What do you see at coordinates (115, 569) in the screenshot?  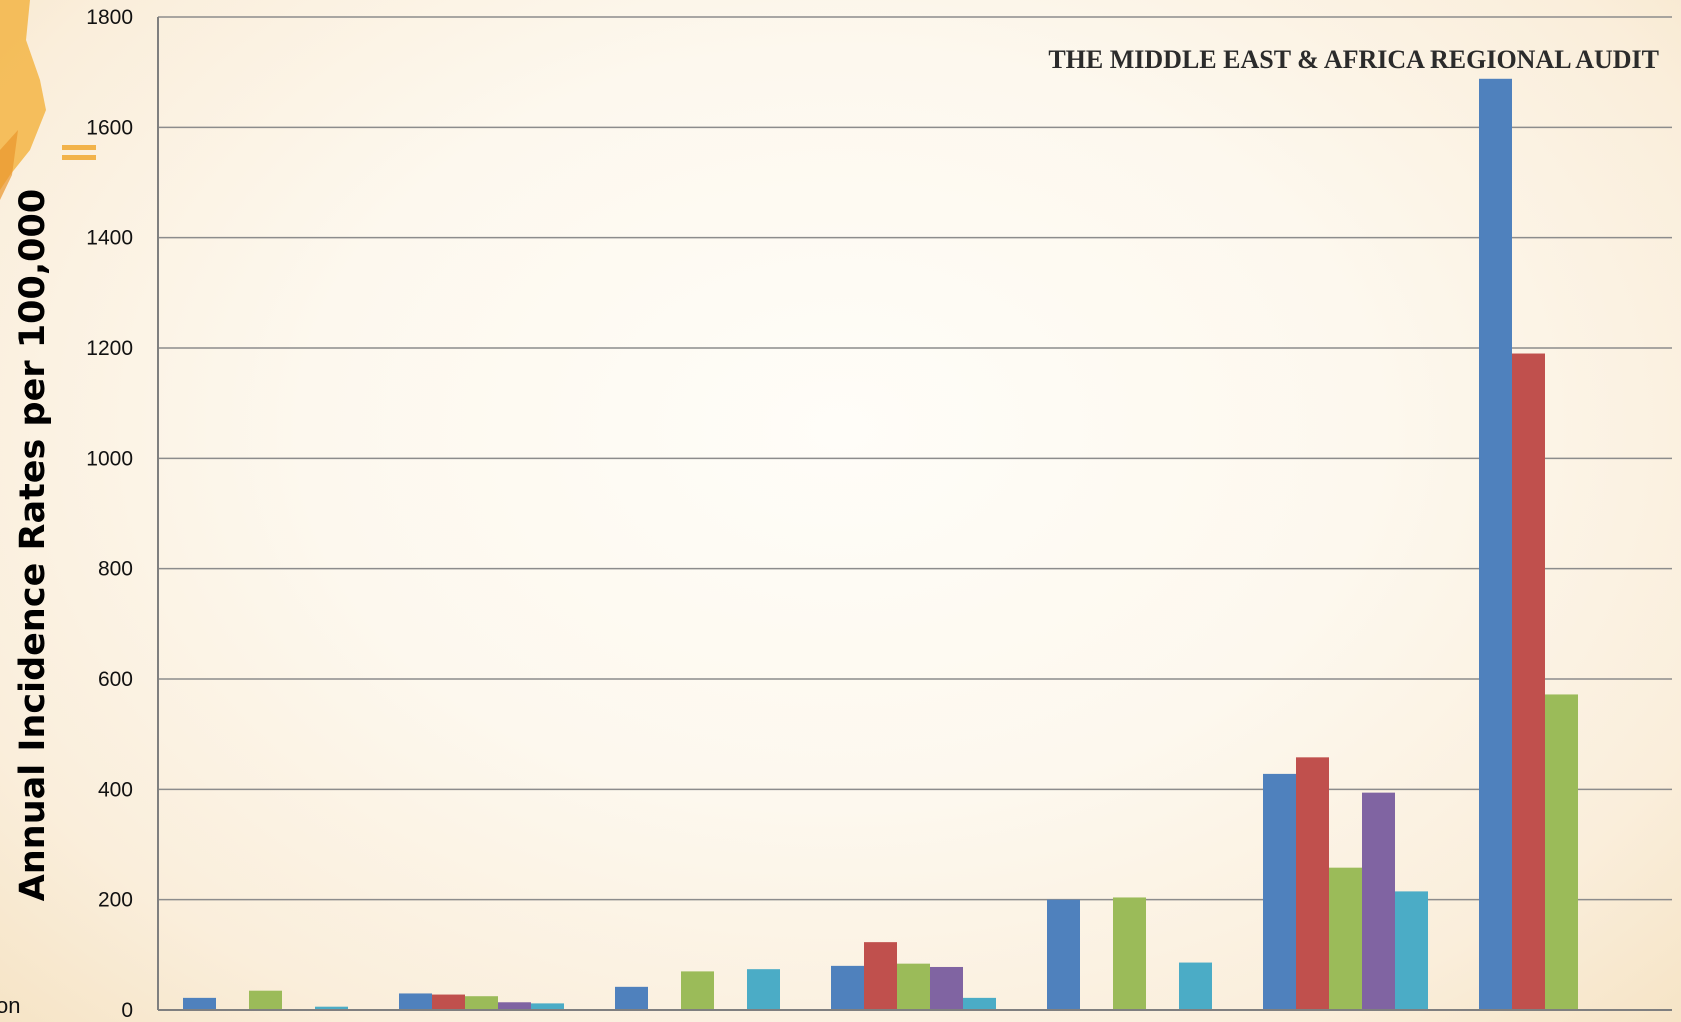 I see `y-tick-label: 800` at bounding box center [115, 569].